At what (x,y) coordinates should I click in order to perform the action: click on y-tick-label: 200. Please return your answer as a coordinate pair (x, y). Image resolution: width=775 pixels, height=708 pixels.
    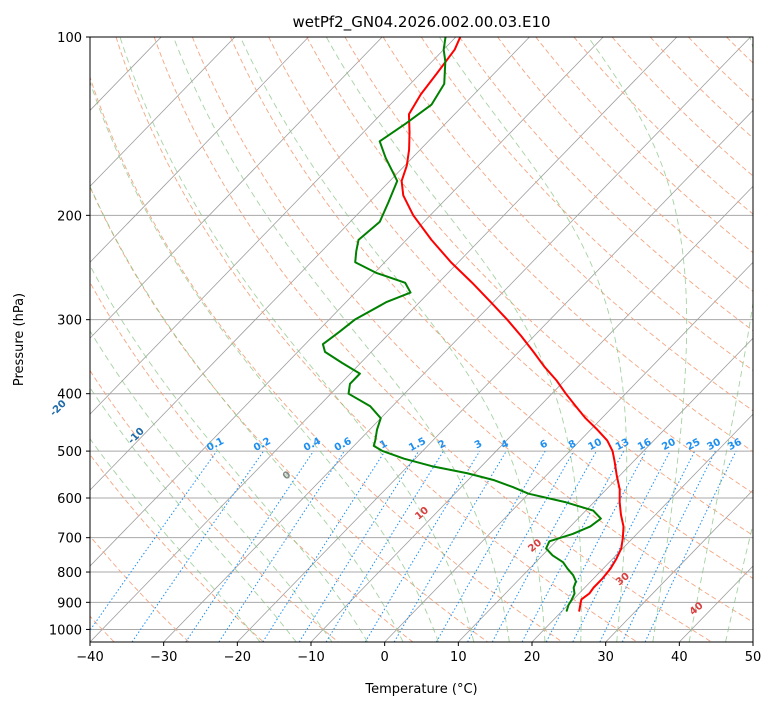
    Looking at the image, I should click on (69, 216).